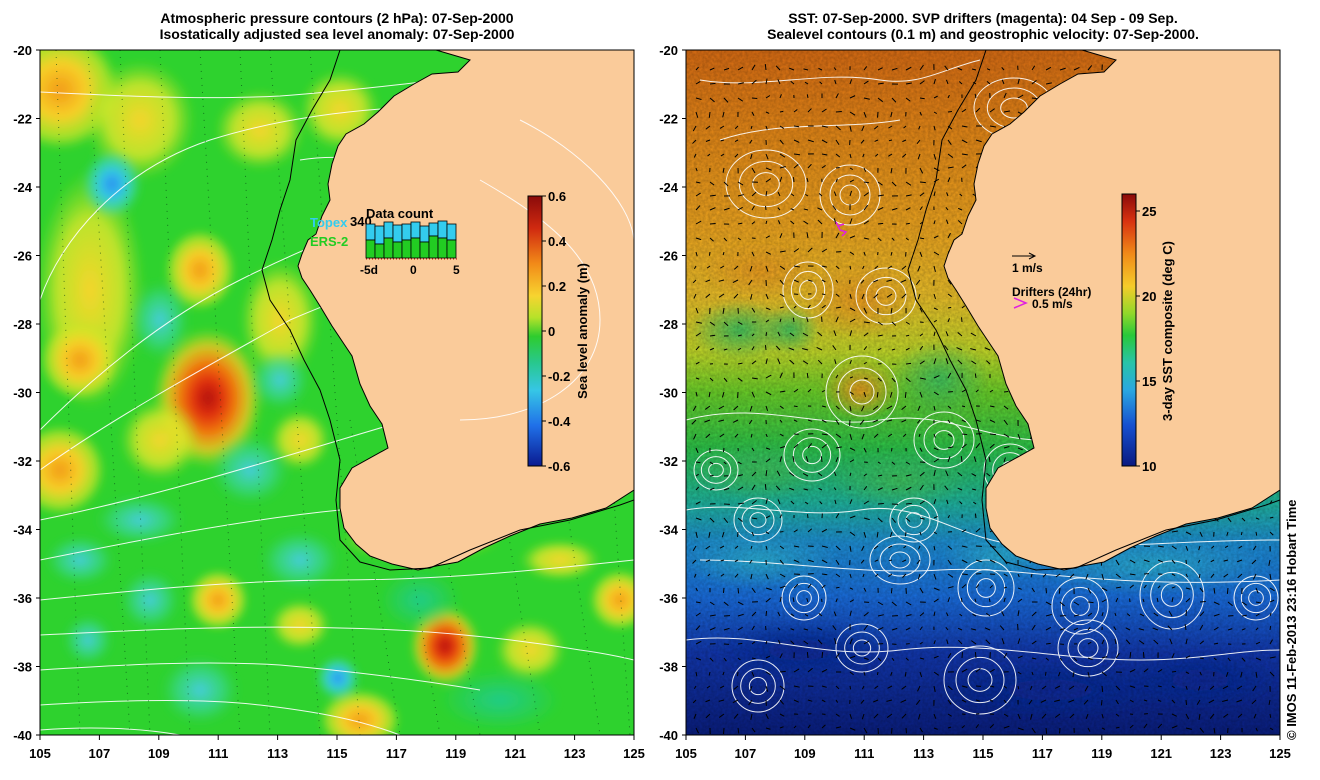  Describe the element at coordinates (669, 187) in the screenshot. I see `lat-tick-label: -24` at that location.